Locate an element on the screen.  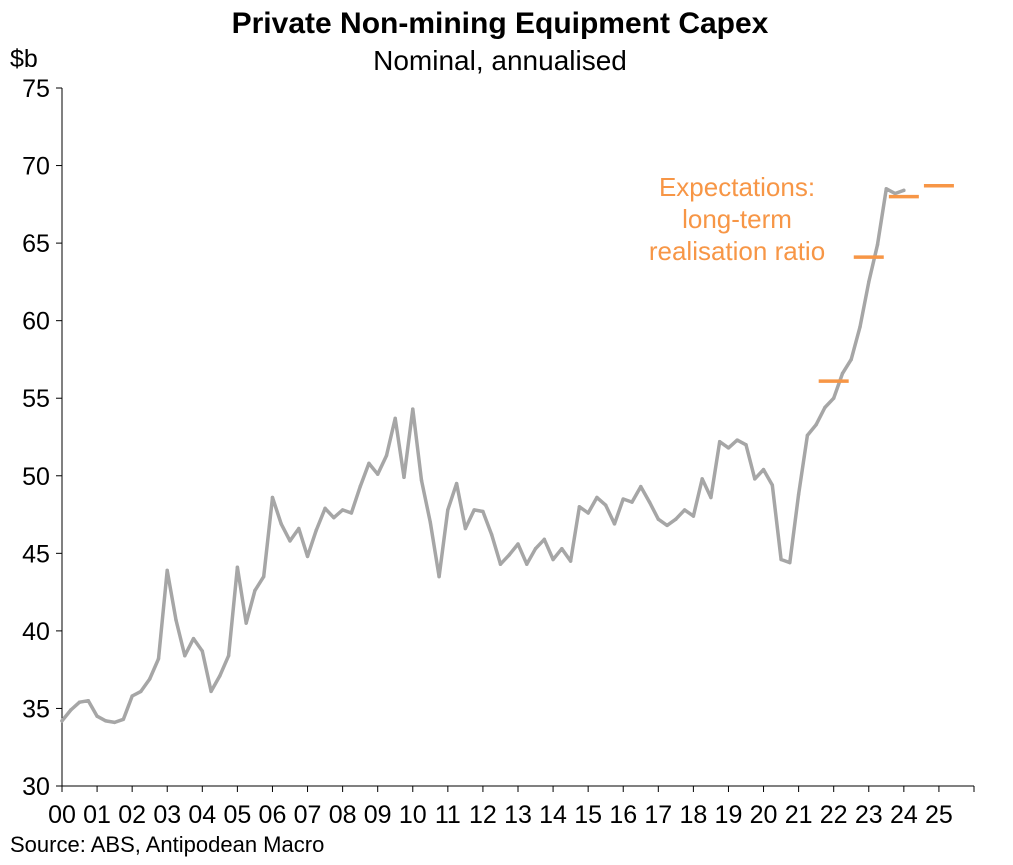
y-tick-label: 65 is located at coordinates (36, 244).